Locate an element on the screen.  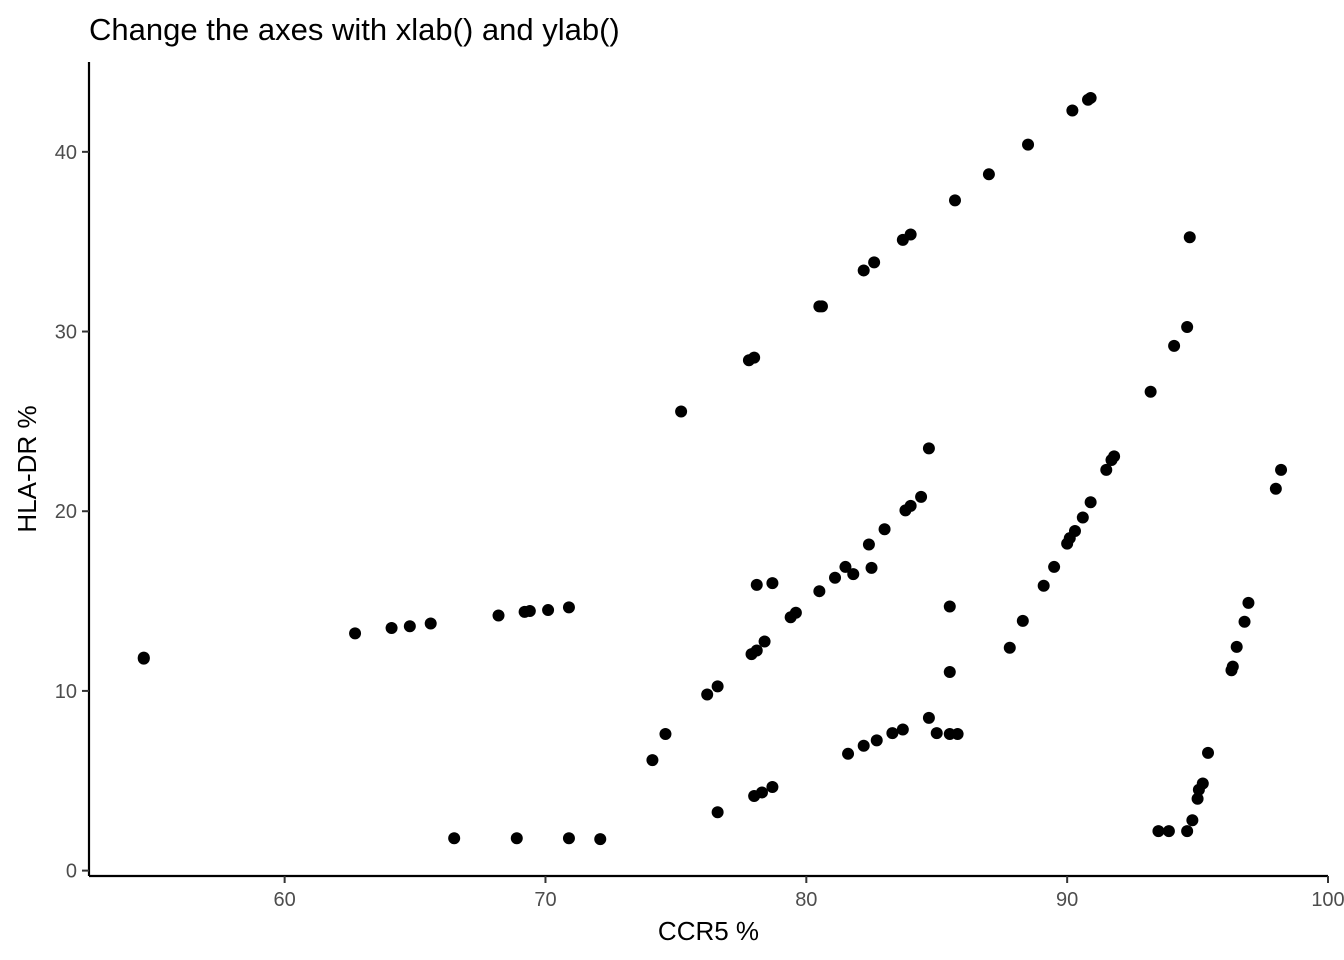
x-tick-label: 70 is located at coordinates (545, 900).